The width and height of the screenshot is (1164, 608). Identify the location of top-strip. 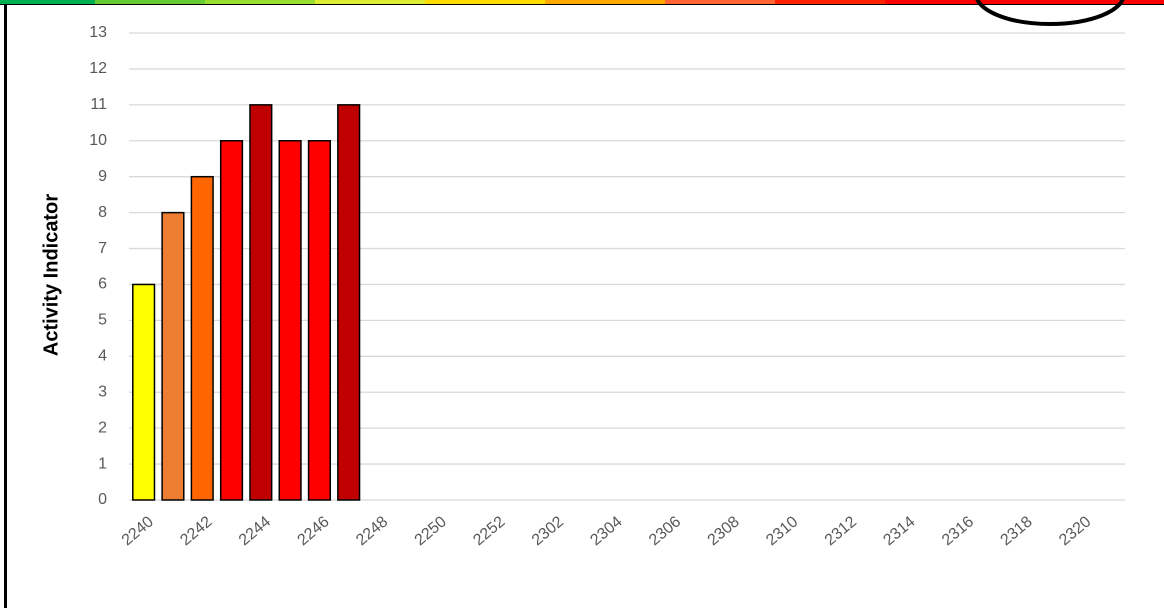
(582, 2).